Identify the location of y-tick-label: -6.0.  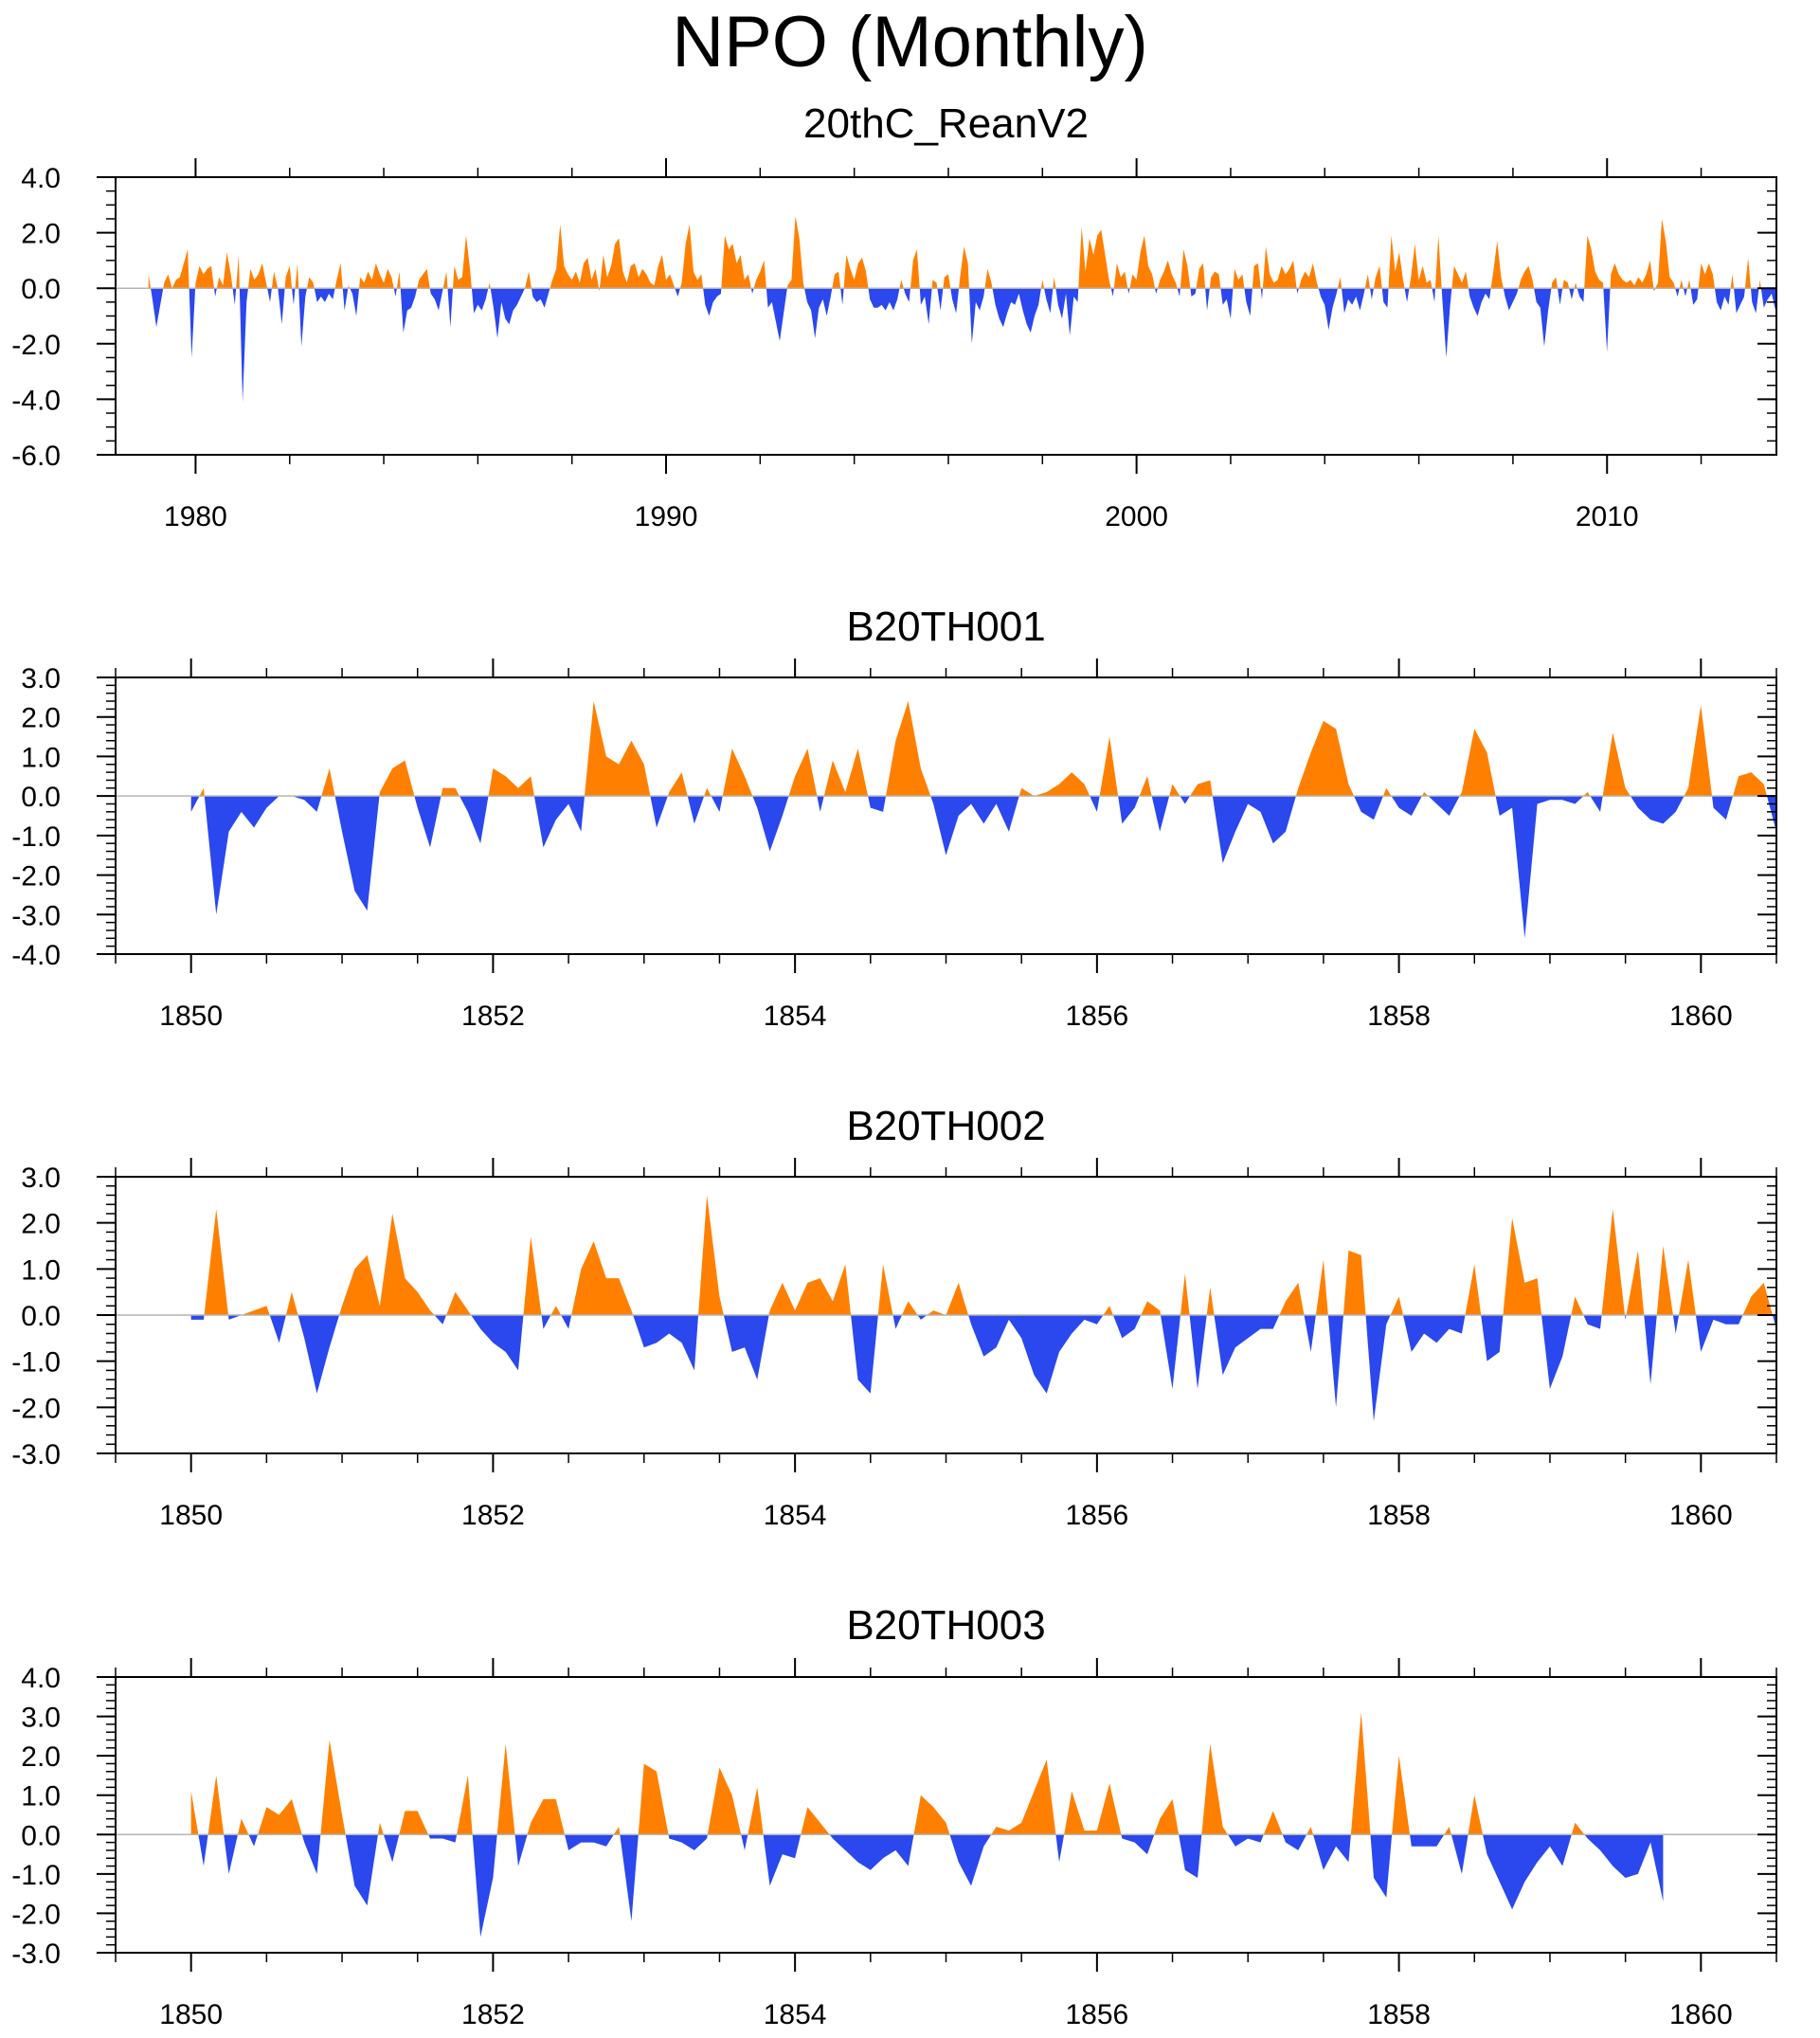
(36, 456).